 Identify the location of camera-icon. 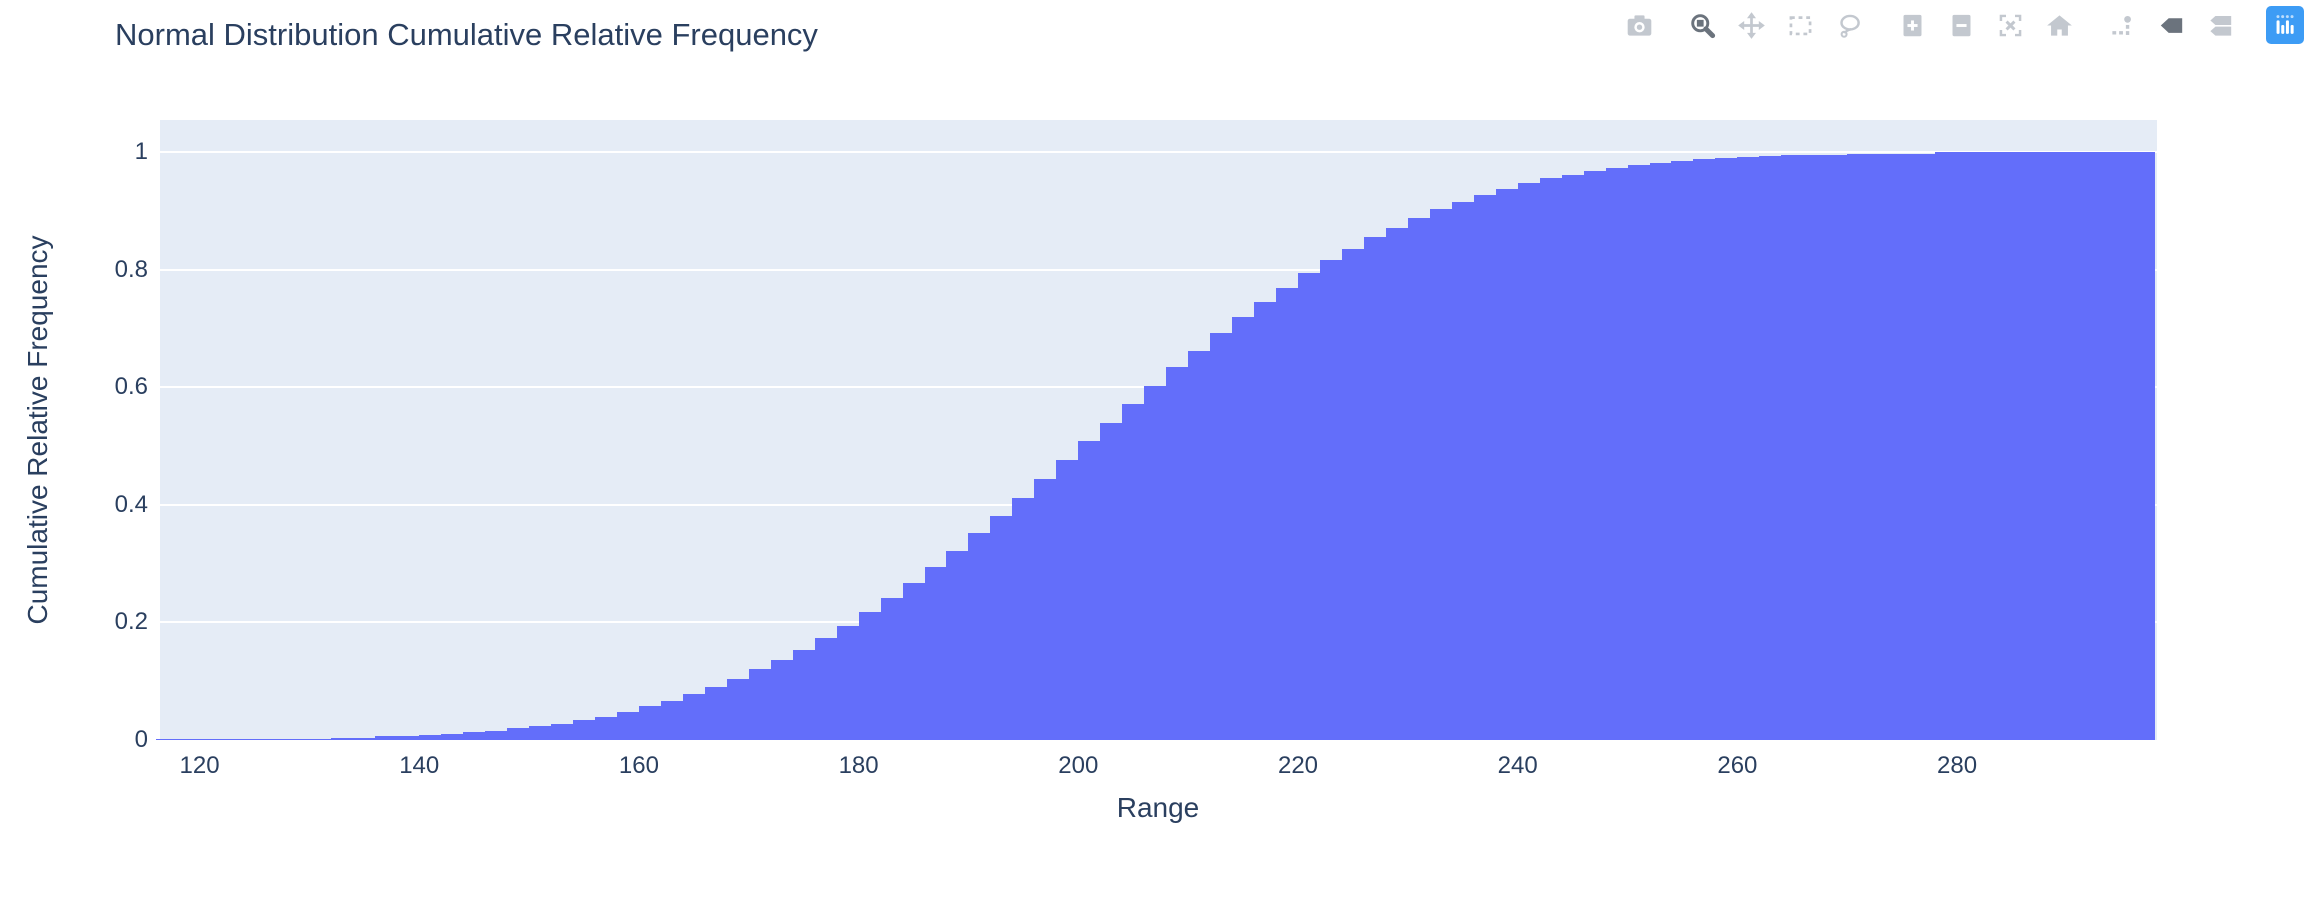
(1639, 25).